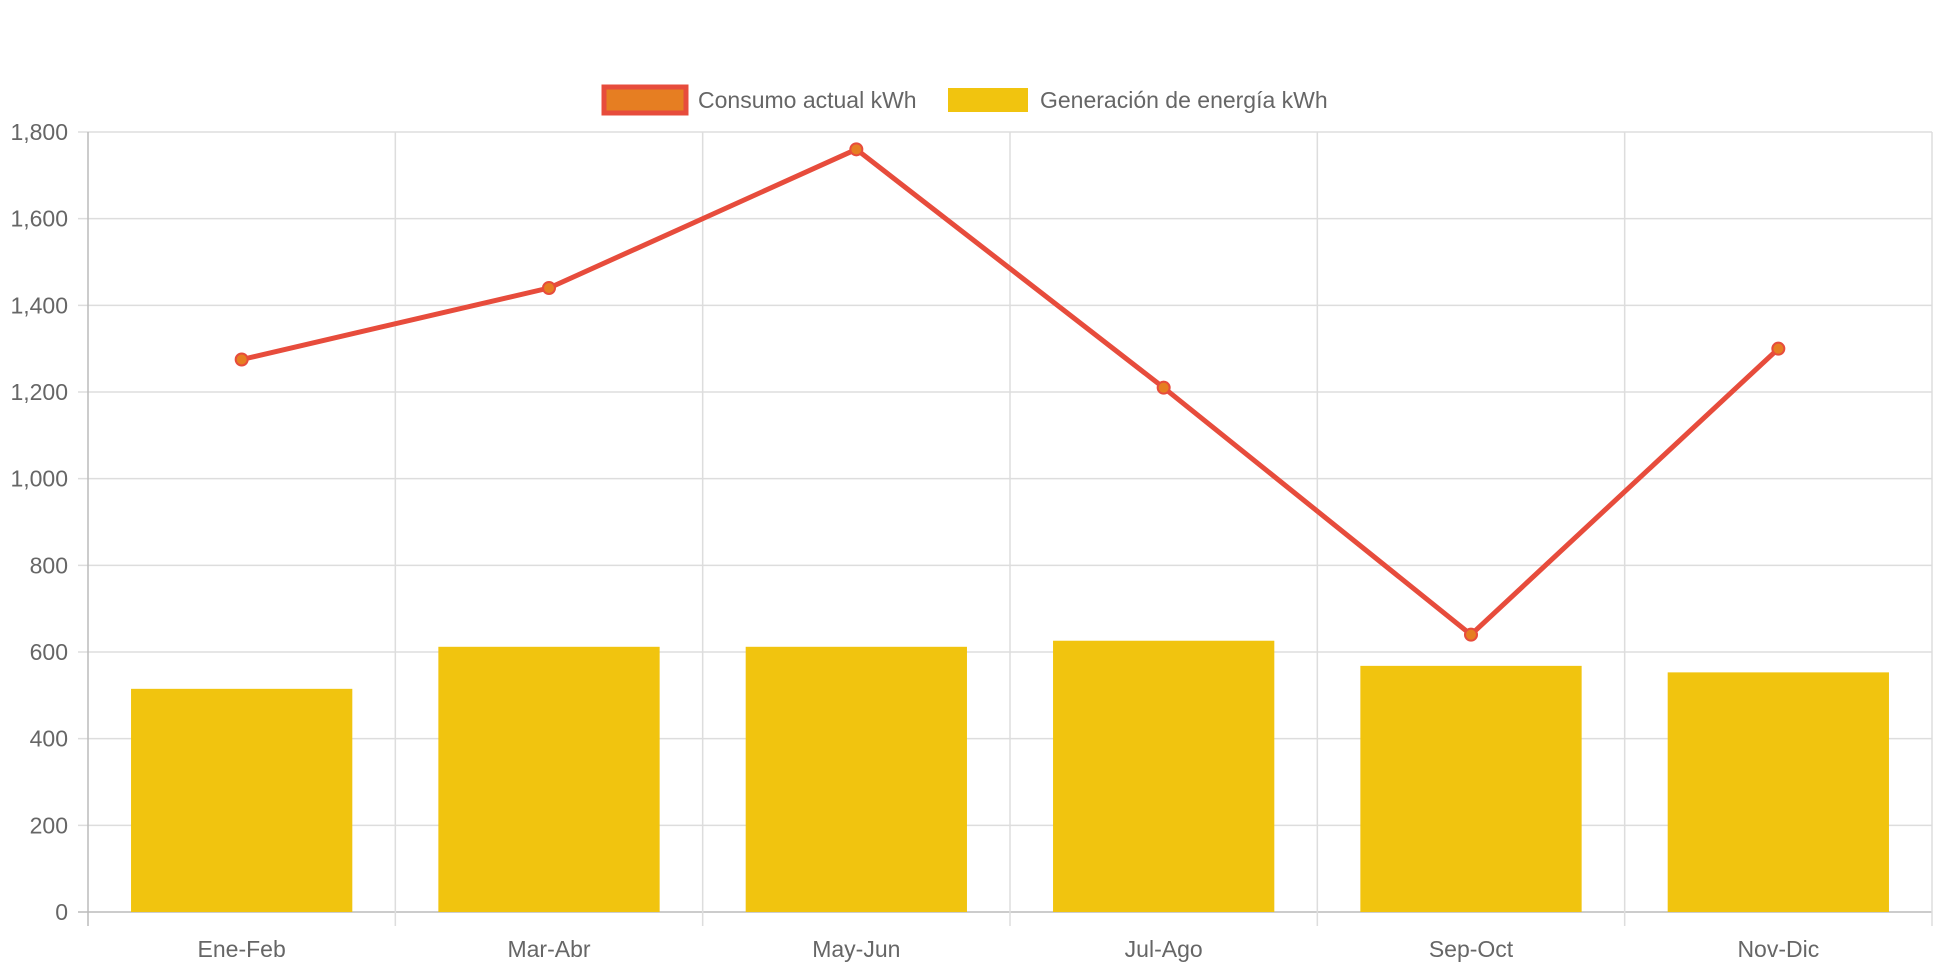 Image resolution: width=1942 pixels, height=975 pixels. Describe the element at coordinates (1184, 100) in the screenshot. I see `legend-label-generacion: Generación de energía kWh` at that location.